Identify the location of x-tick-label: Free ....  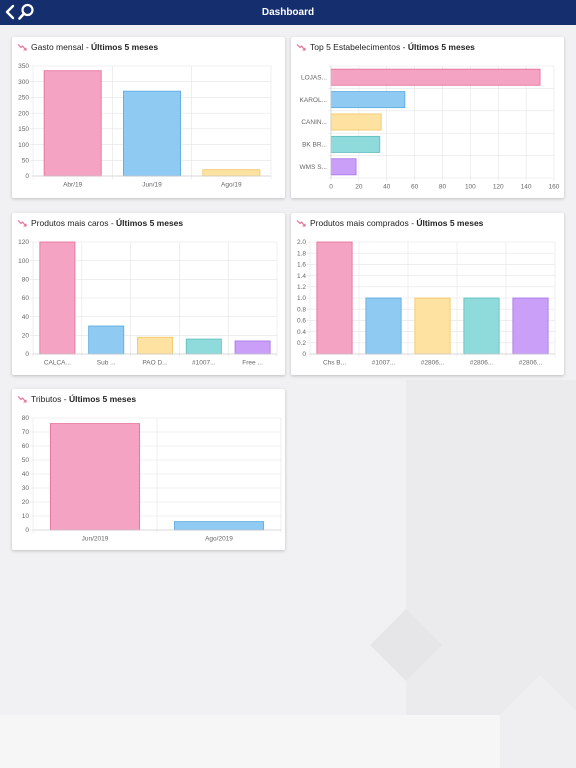
(252, 363).